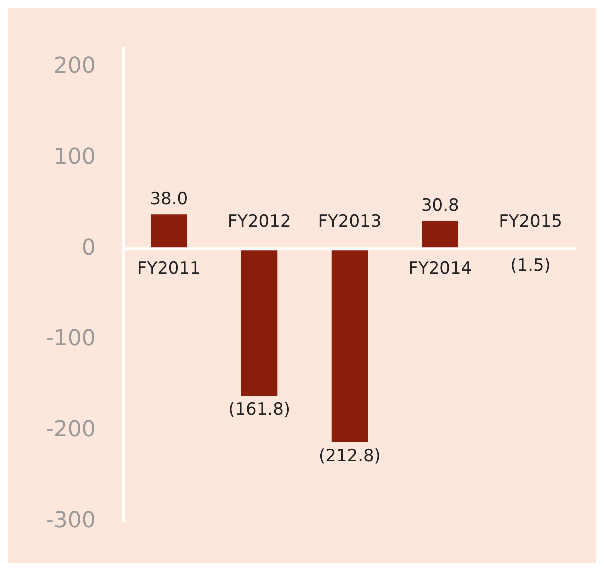  I want to click on x-tick-label: FY2014, so click(440, 269).